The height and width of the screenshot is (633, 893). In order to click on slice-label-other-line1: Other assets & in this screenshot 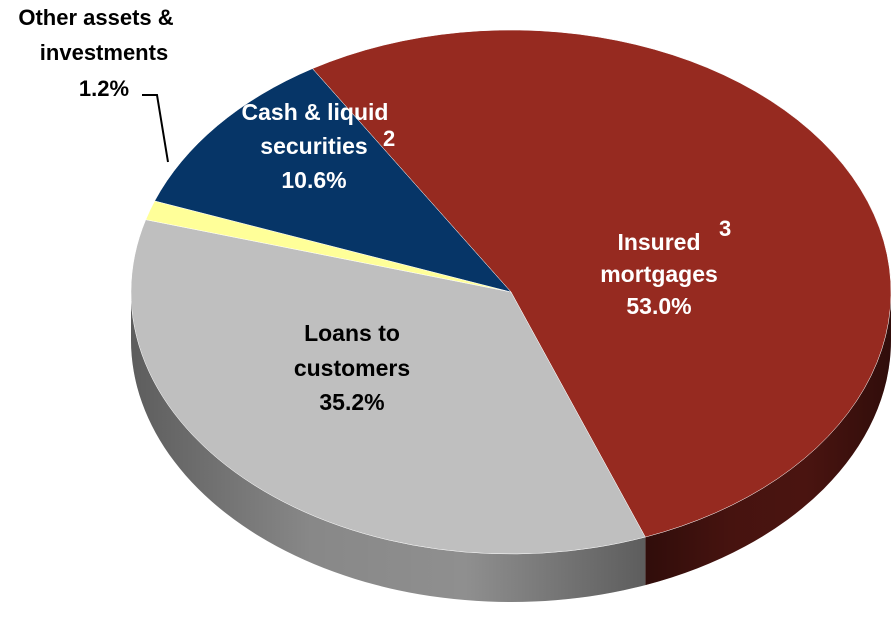, I will do `click(95, 17)`.